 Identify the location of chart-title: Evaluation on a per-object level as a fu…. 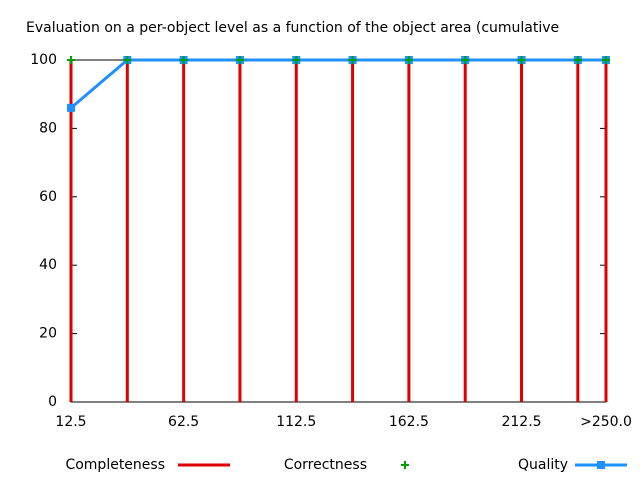
(292, 28).